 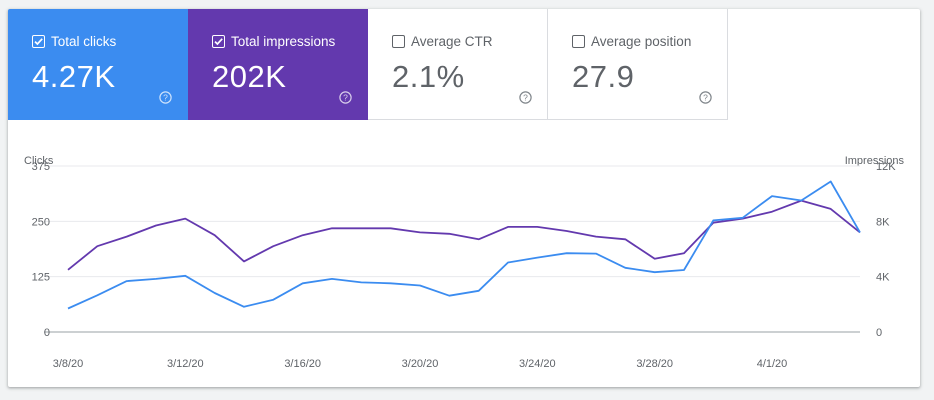 I want to click on metric-tile-average-position: Average position 27.9?, so click(x=638, y=64).